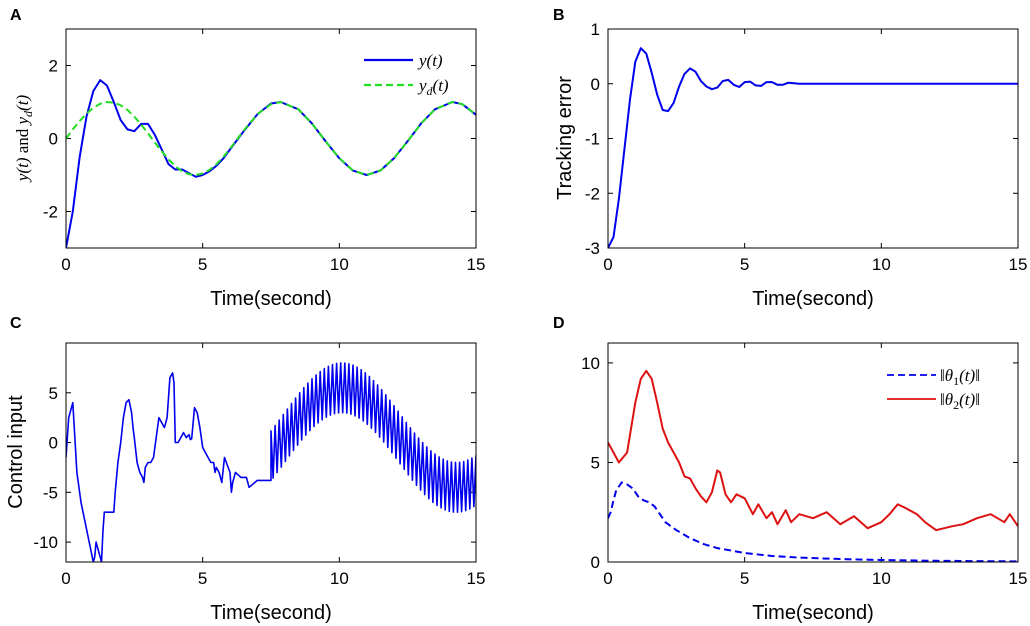 This screenshot has width=1030, height=626. What do you see at coordinates (559, 15) in the screenshot?
I see `panel-letter-b: B` at bounding box center [559, 15].